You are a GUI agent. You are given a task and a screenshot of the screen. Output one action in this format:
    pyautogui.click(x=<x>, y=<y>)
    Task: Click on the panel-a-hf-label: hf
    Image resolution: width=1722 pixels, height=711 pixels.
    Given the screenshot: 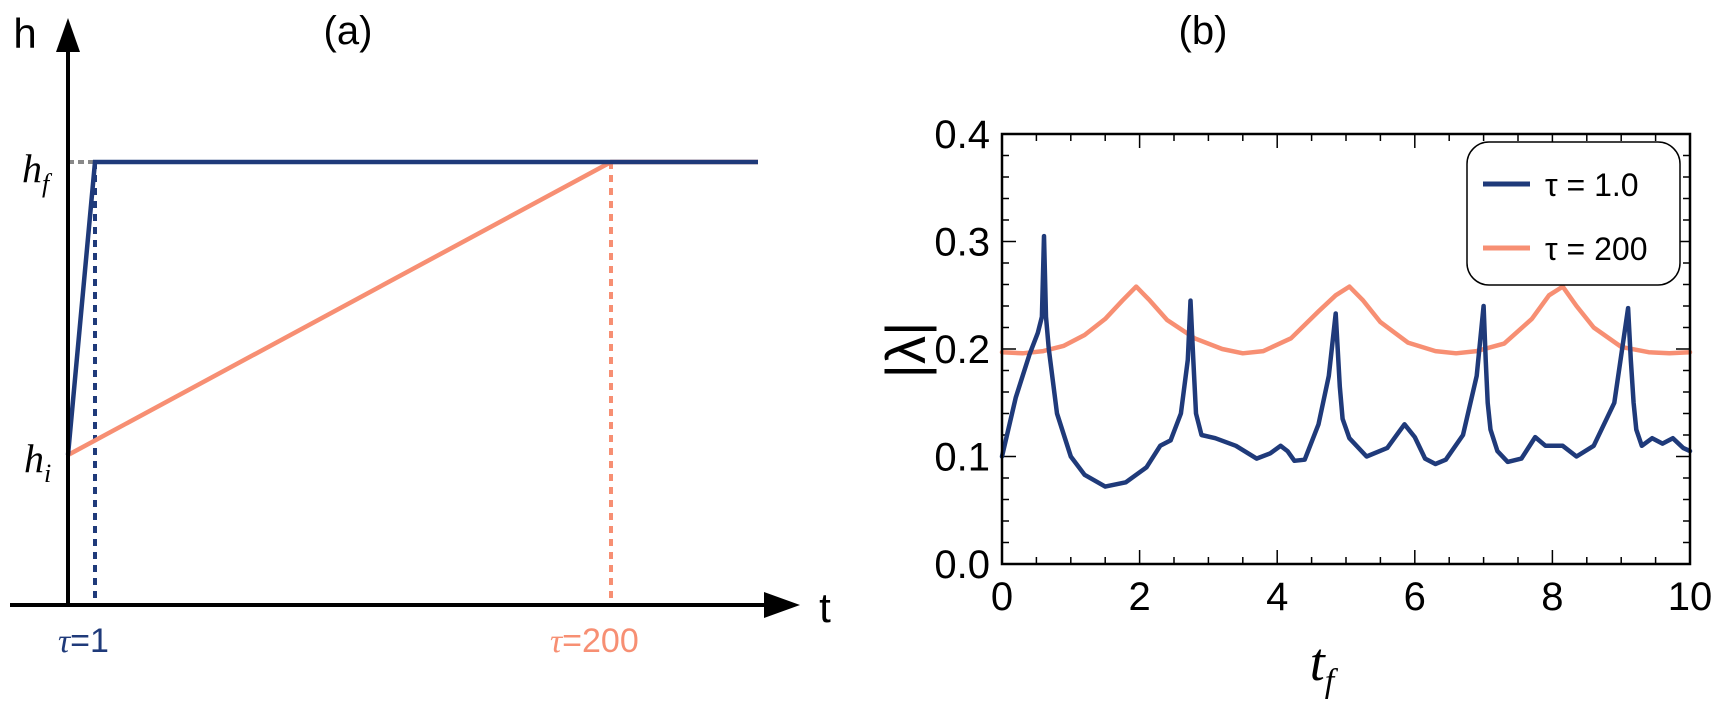 What is the action you would take?
    pyautogui.click(x=37, y=172)
    